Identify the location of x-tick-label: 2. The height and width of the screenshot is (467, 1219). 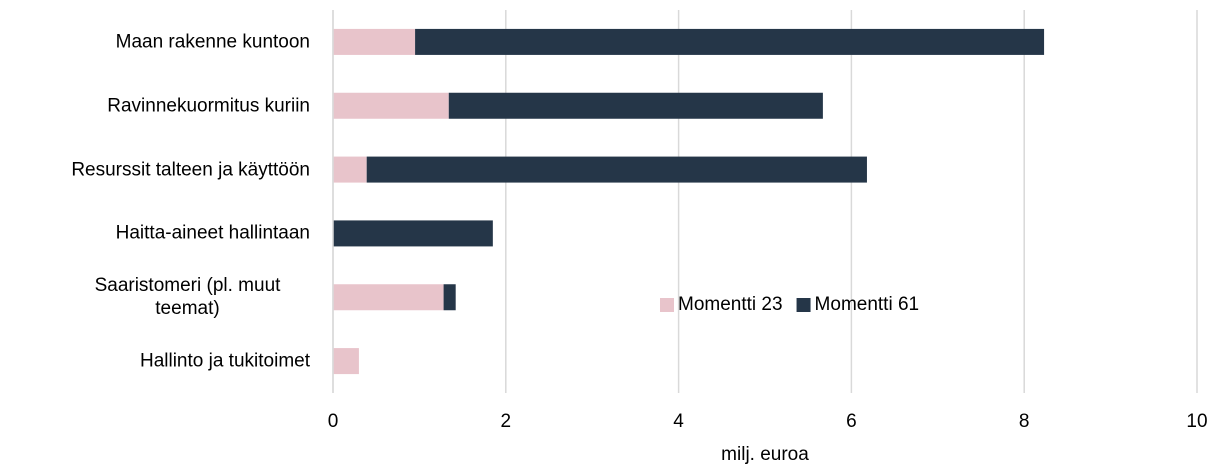
(506, 421).